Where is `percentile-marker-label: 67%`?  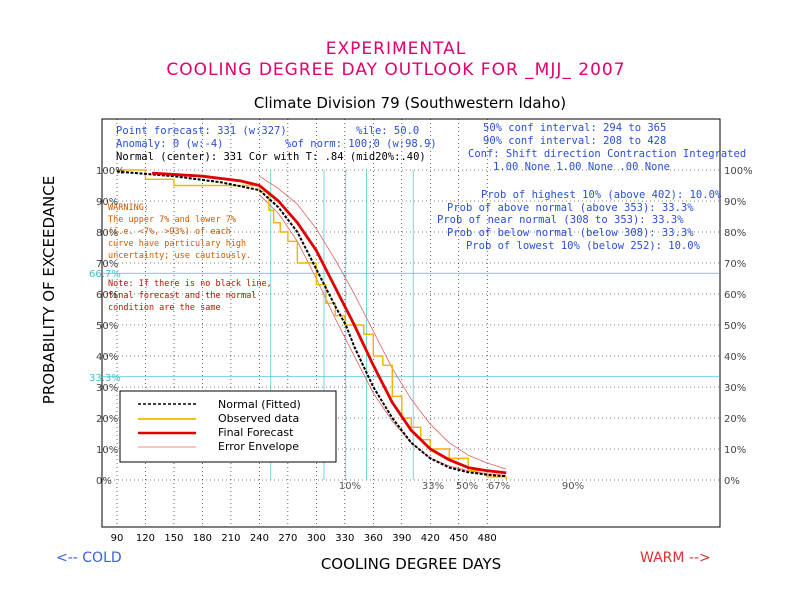
percentile-marker-label: 67% is located at coordinates (499, 486).